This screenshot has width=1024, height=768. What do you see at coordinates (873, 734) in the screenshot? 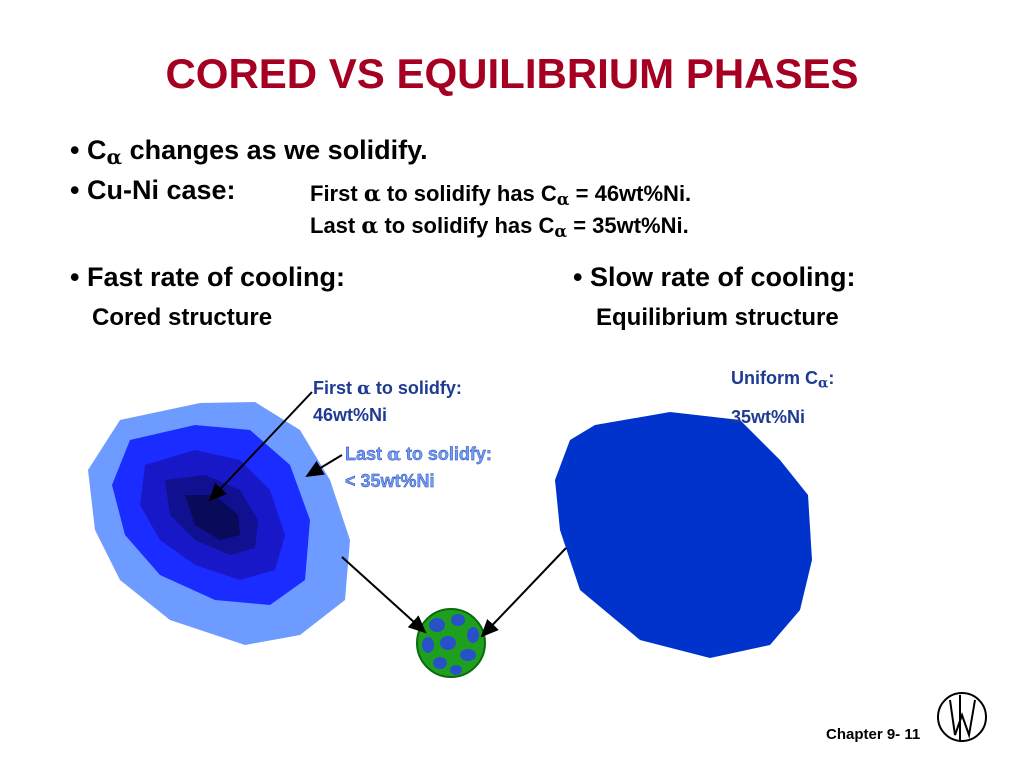
I see `footer: Chapter 9- 11` at bounding box center [873, 734].